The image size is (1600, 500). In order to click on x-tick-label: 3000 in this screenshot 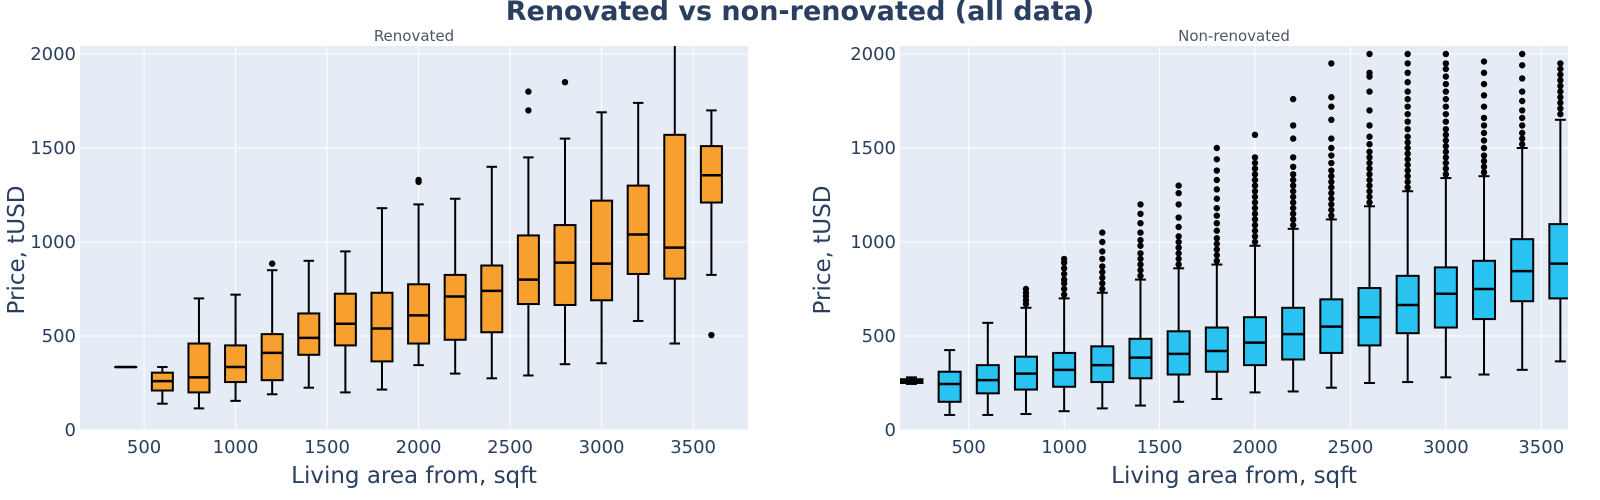, I will do `click(602, 447)`.